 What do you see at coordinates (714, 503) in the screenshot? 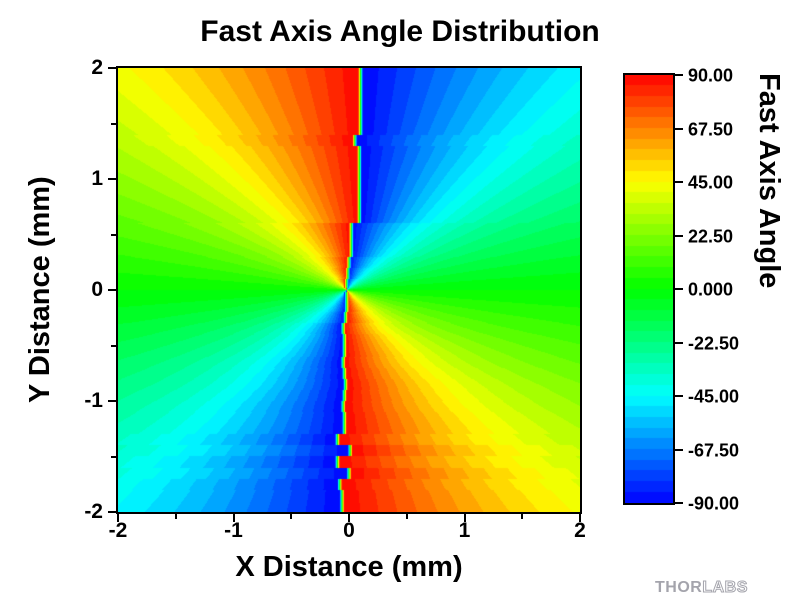
I see `colorbar-tick-label: -90.00` at bounding box center [714, 503].